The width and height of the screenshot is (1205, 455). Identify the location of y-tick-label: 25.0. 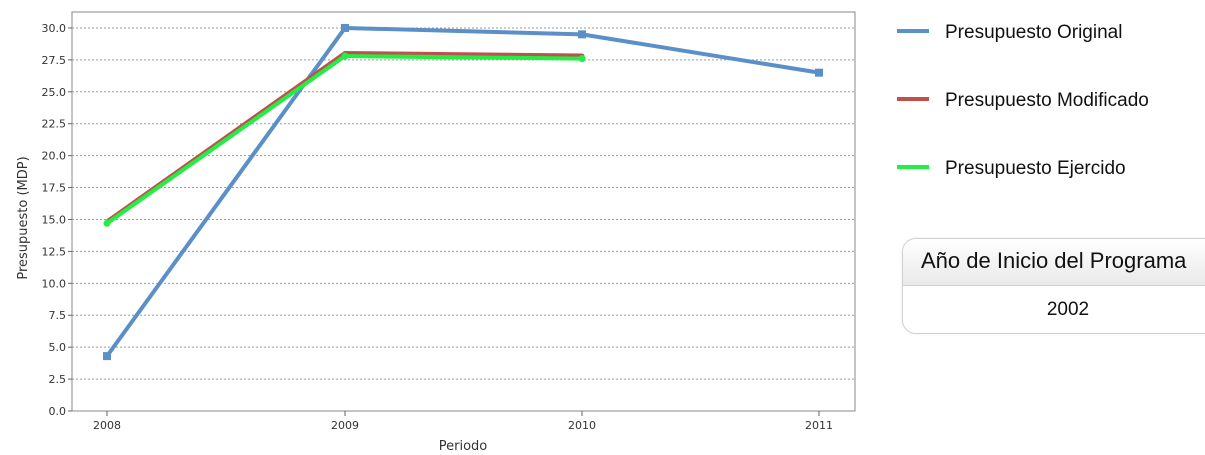
(54, 92).